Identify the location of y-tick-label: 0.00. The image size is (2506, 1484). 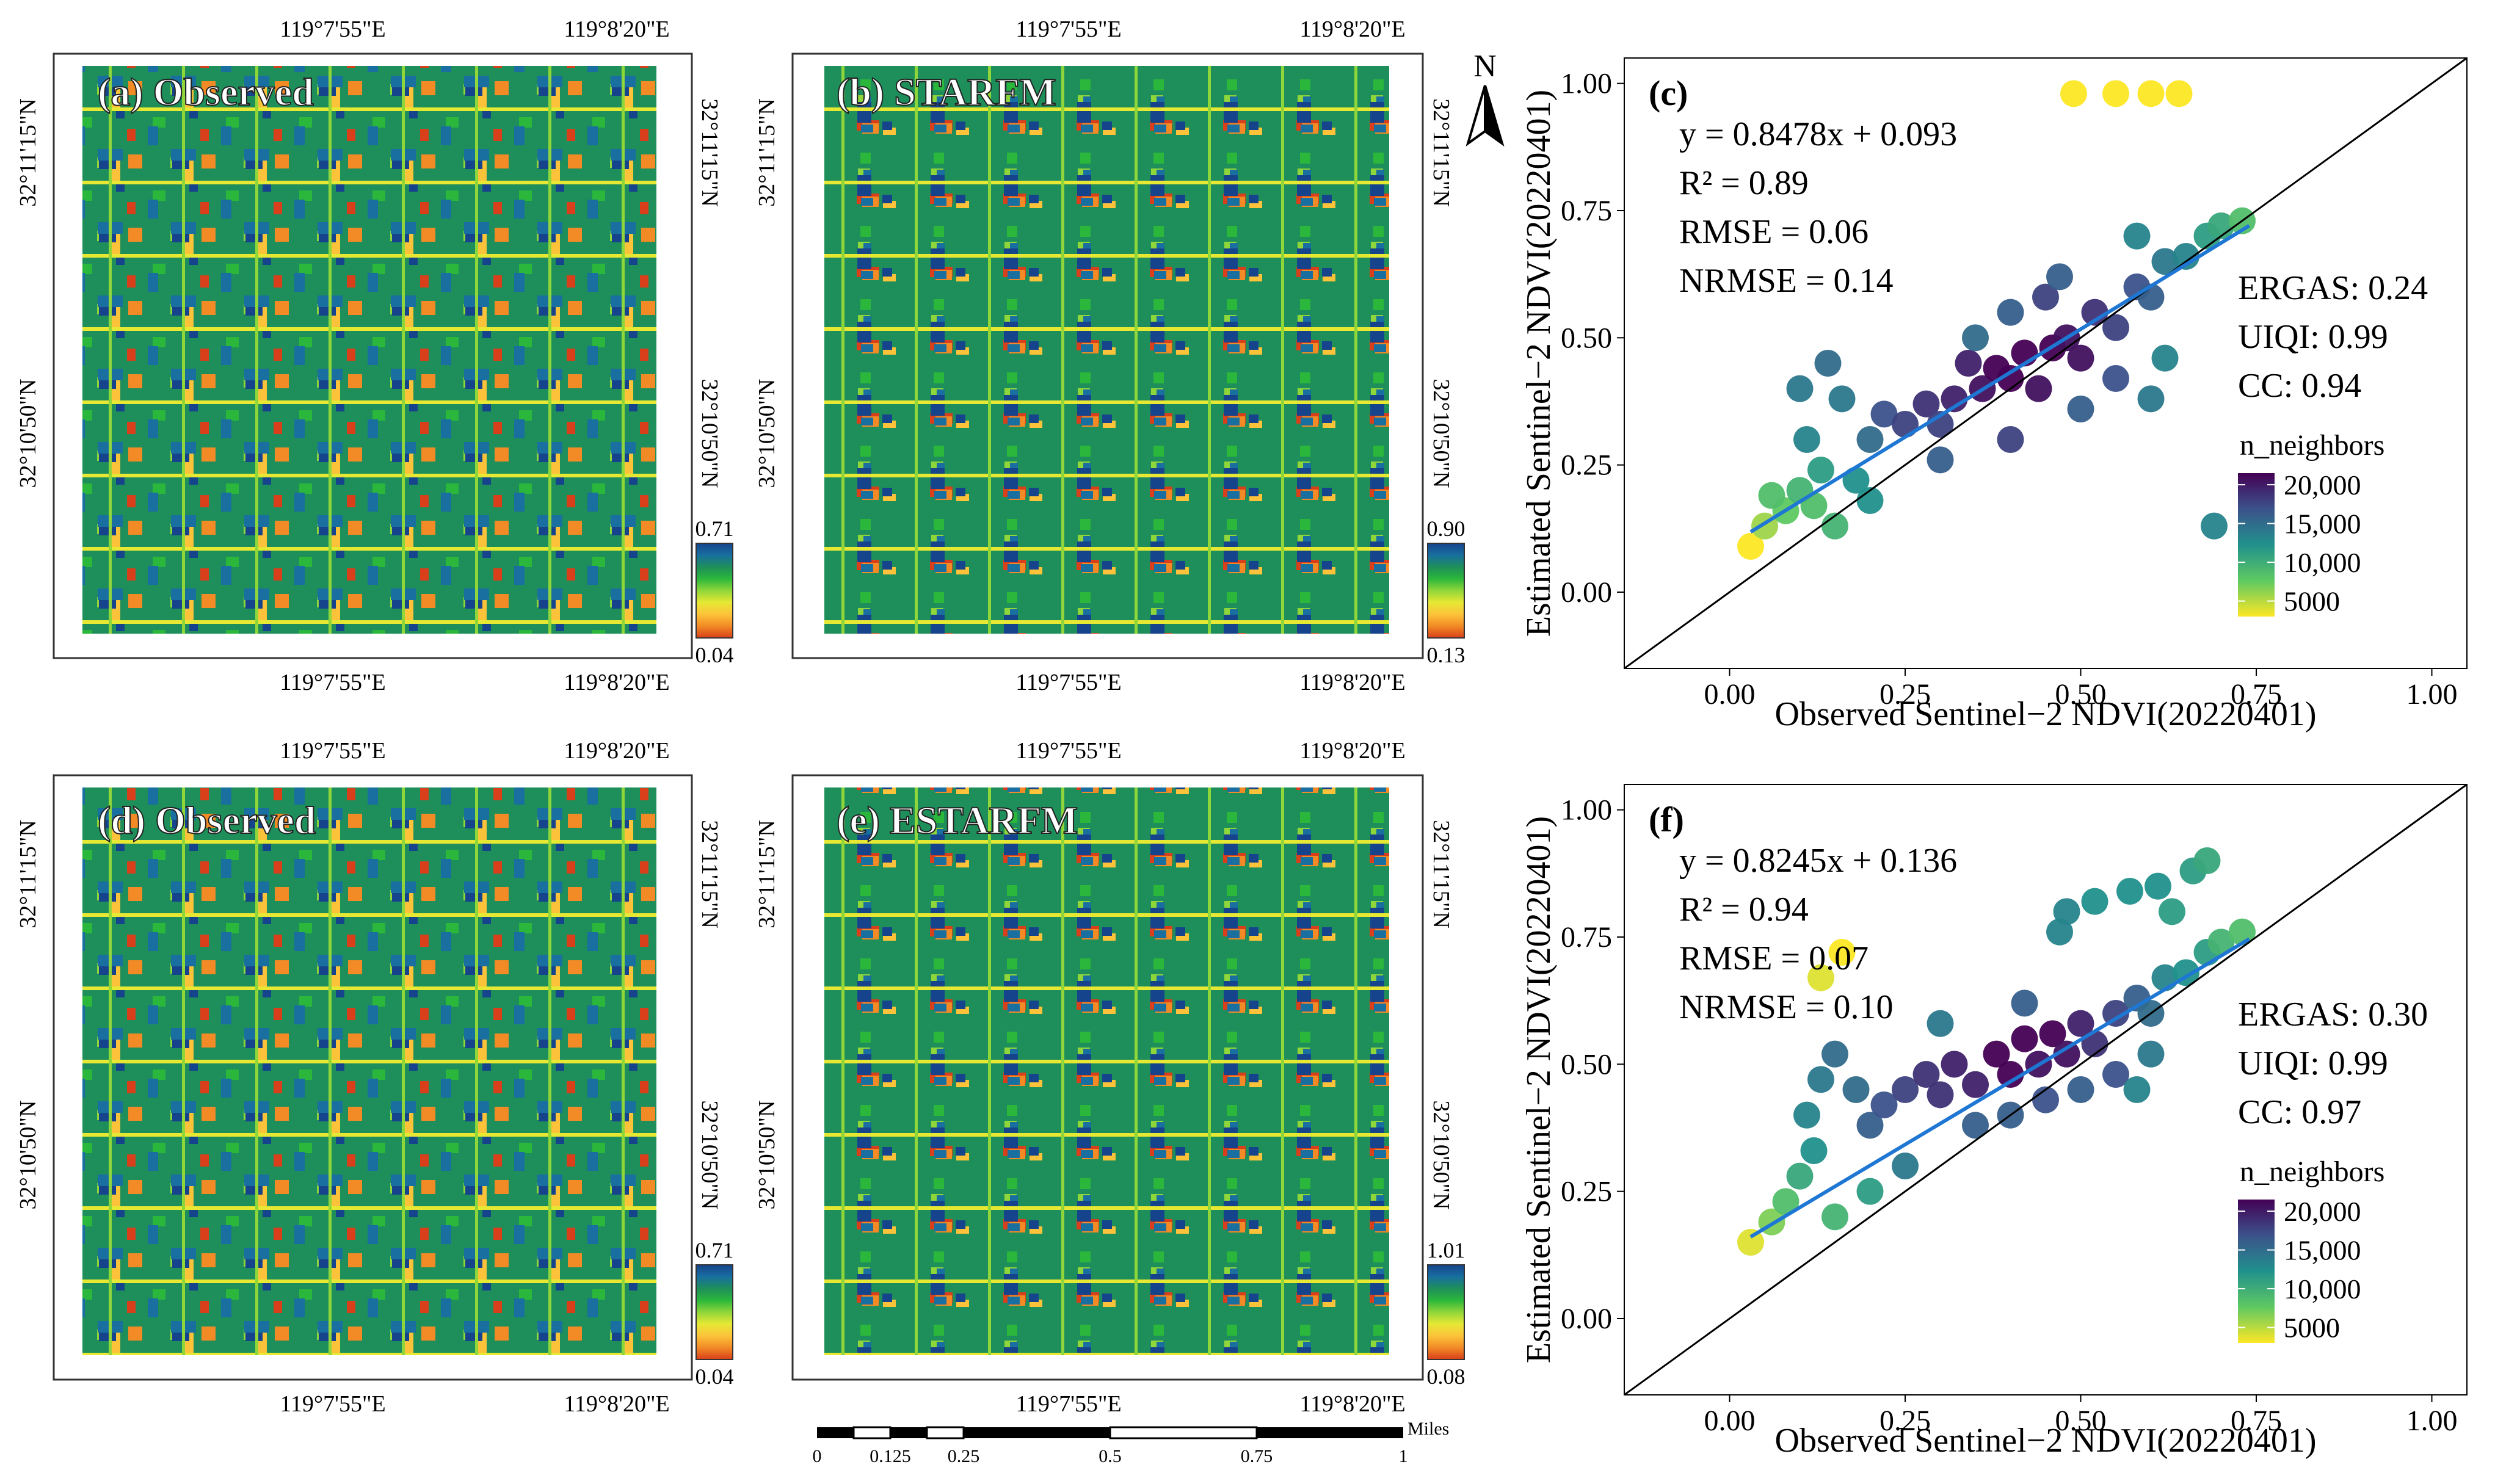
(1586, 592).